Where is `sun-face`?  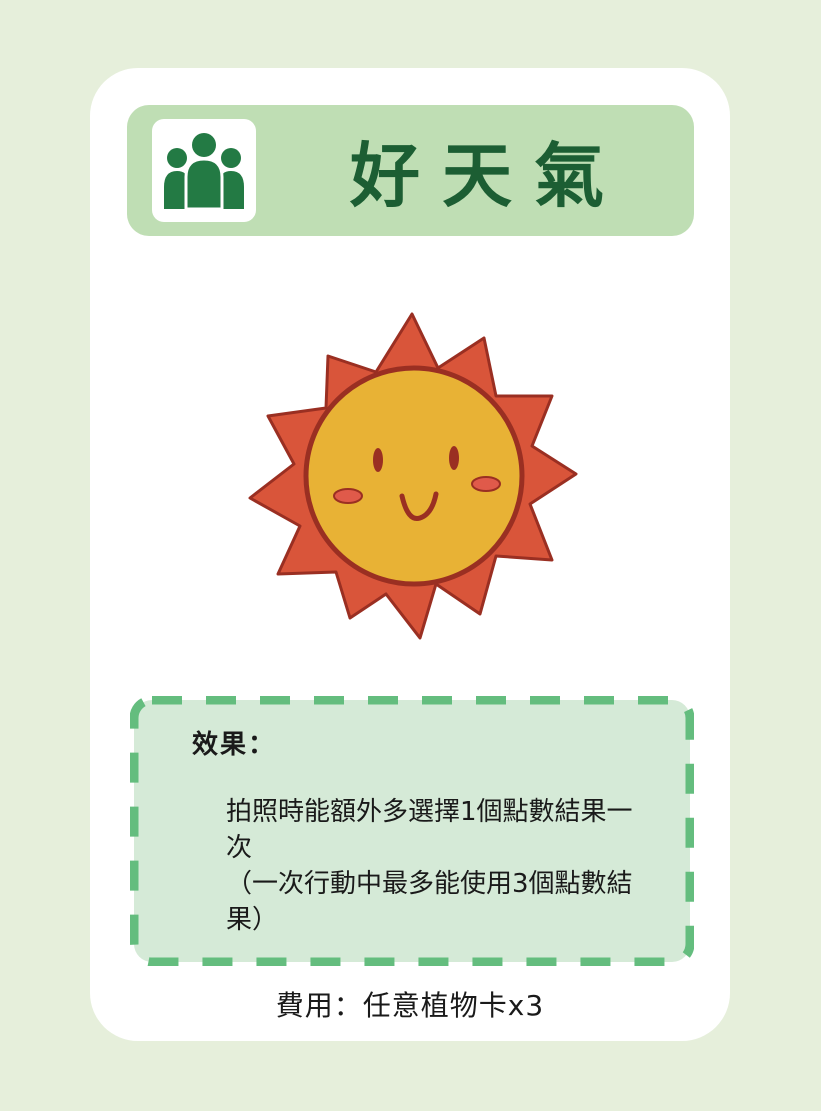
sun-face is located at coordinates (414, 476).